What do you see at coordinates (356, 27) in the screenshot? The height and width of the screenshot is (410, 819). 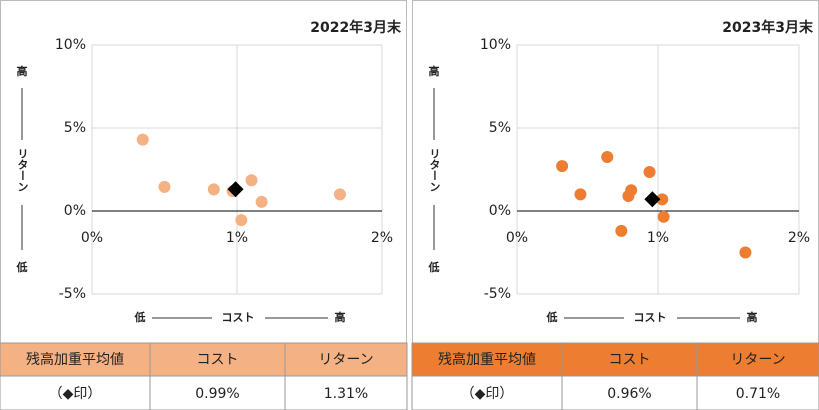 I see `chart-title: 2022年3月末` at bounding box center [356, 27].